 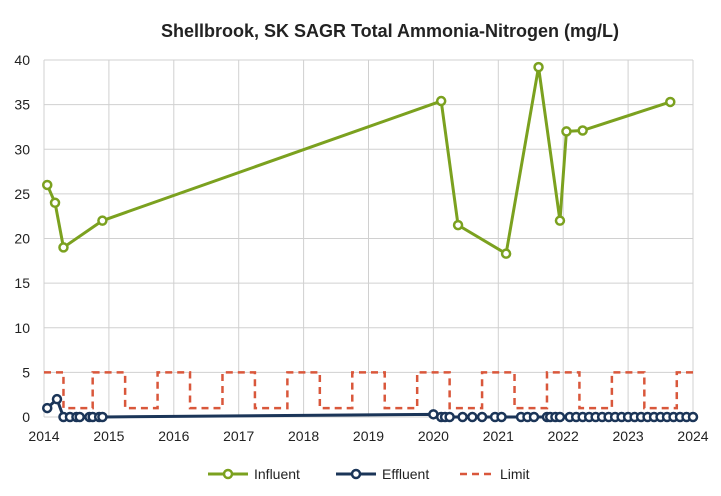 I want to click on y-tick-label: 40, so click(x=22, y=60).